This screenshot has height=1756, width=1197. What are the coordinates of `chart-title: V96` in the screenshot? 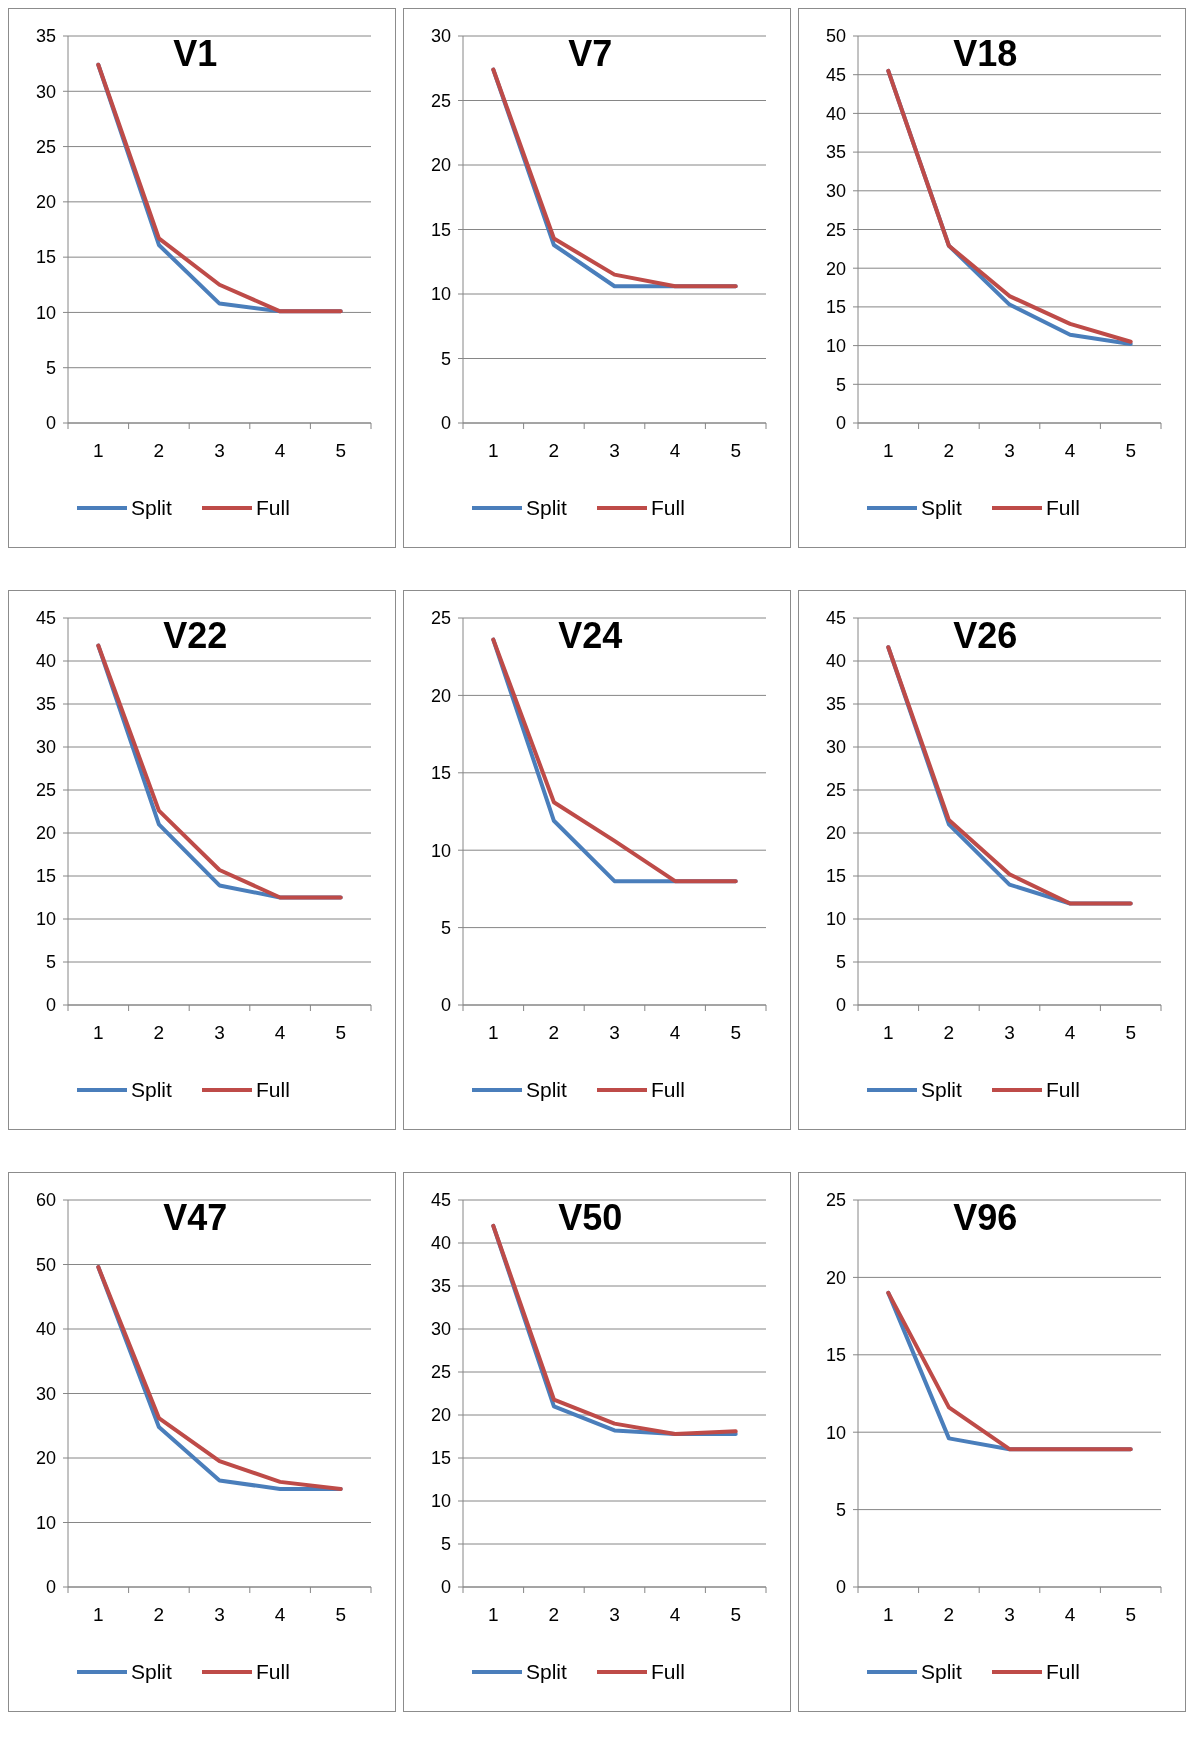 It's located at (985, 1217).